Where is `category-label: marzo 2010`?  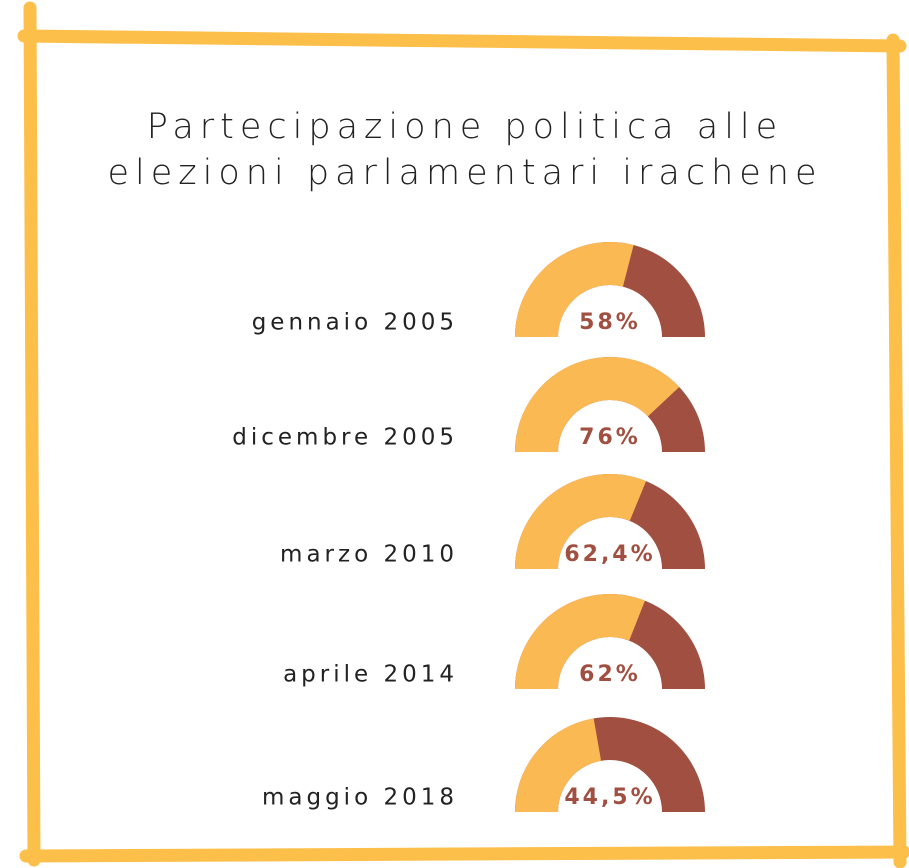 category-label: marzo 2010 is located at coordinates (369, 555).